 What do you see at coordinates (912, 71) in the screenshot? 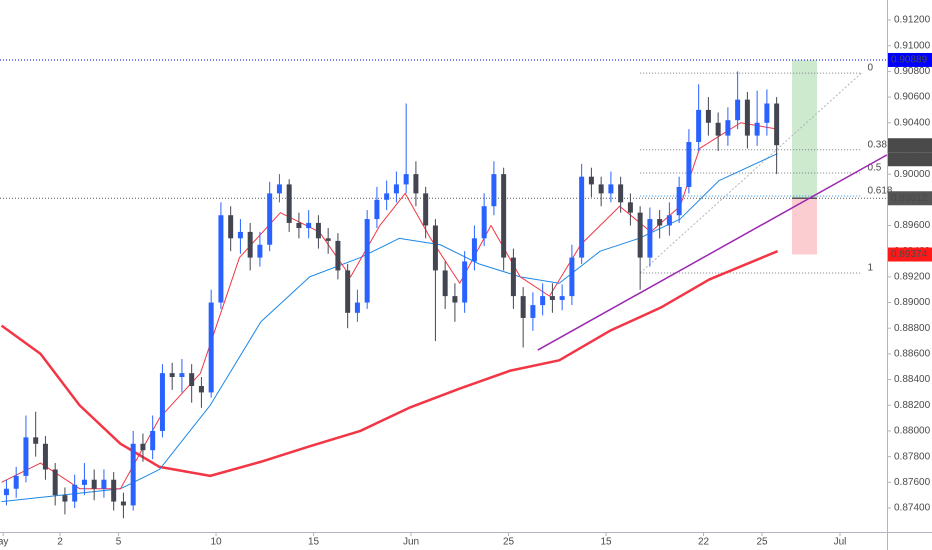
I see `y-tick-label: 0.90800` at bounding box center [912, 71].